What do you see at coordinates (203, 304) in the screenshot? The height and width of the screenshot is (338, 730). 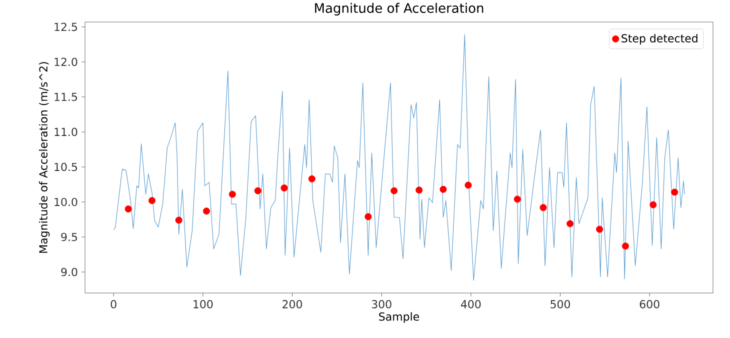 I see `x-tick-label: 100` at bounding box center [203, 304].